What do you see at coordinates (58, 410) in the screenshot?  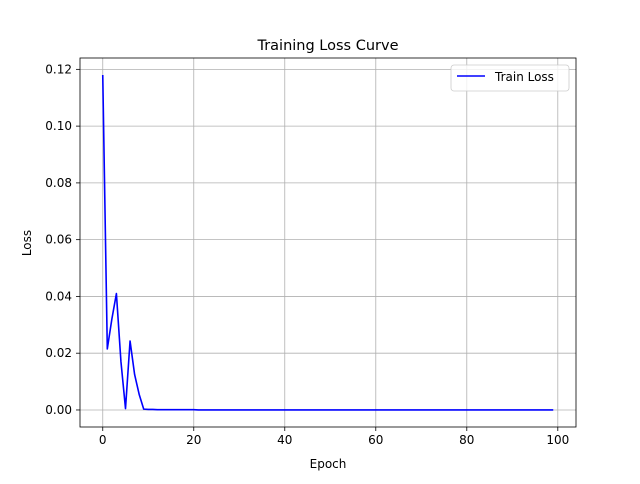 I see `y-tick-label: 0.00` at bounding box center [58, 410].